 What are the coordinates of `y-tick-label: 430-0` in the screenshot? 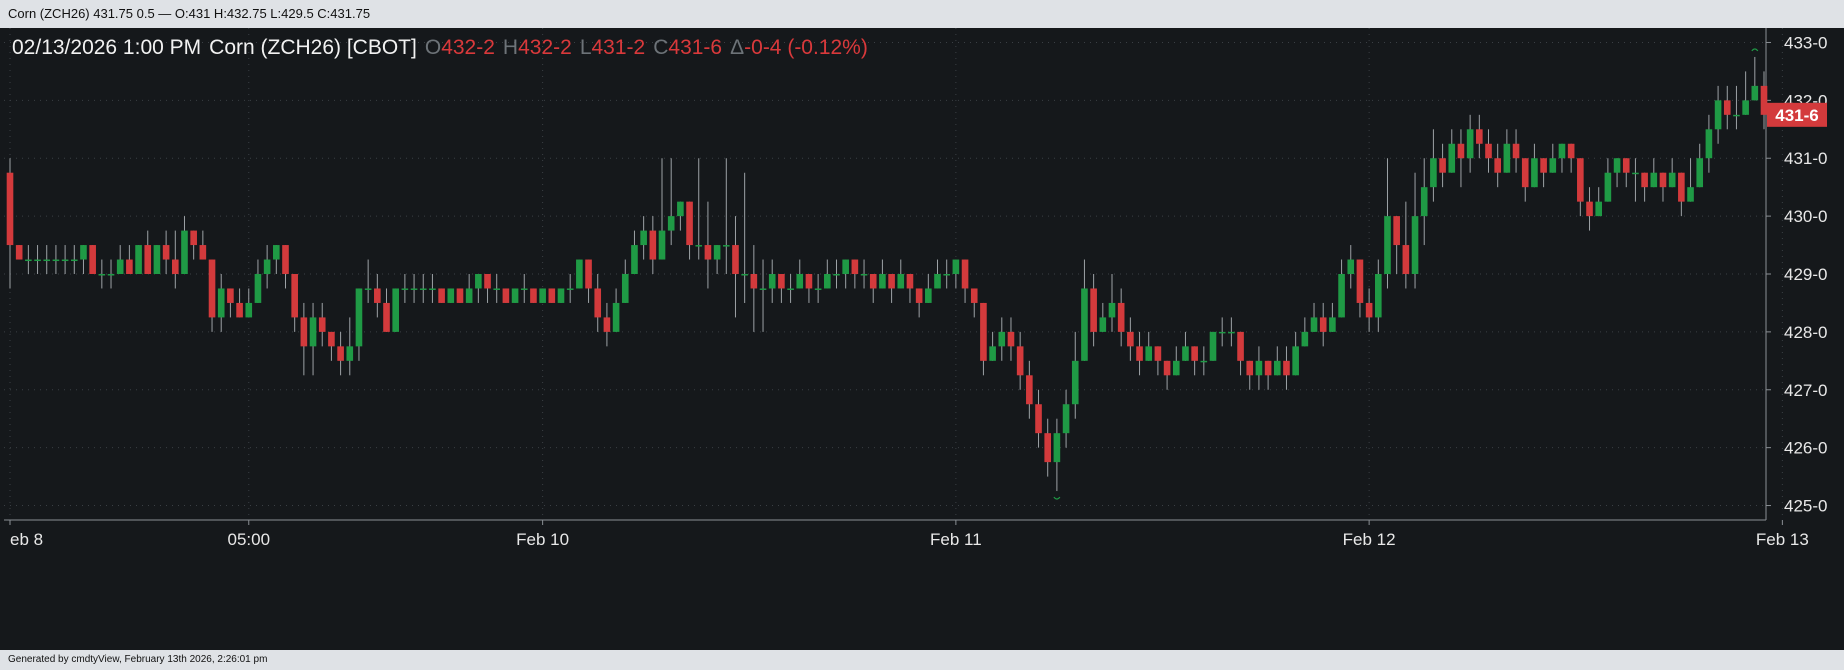 It's located at (1805, 216).